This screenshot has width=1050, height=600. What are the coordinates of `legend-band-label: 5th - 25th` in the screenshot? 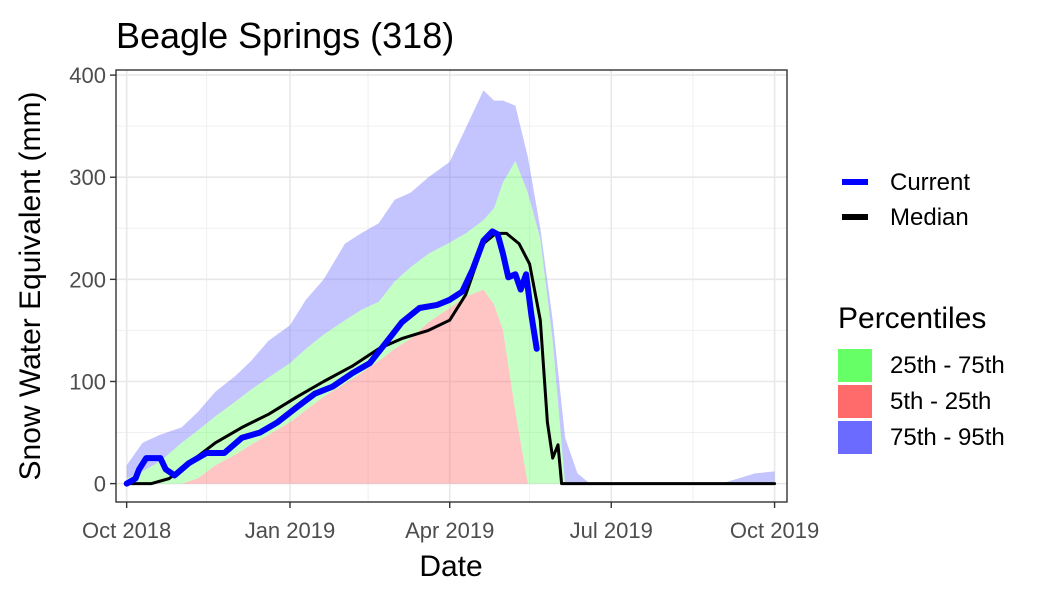 It's located at (940, 401).